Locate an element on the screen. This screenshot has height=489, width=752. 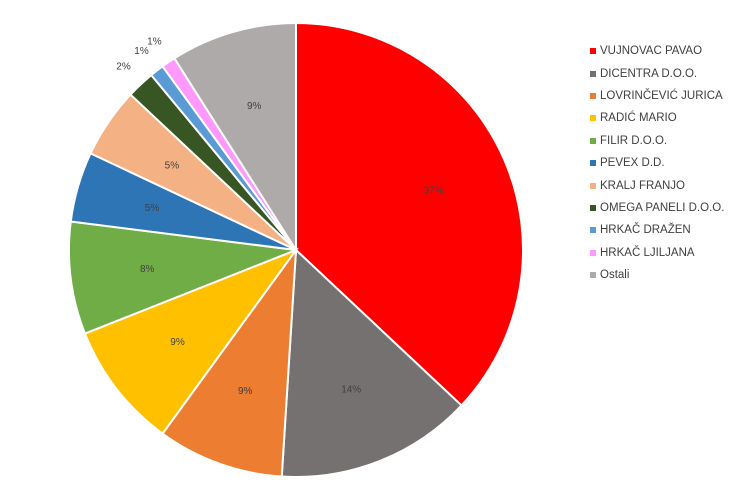
data-label-pevex-d-d: 5% is located at coordinates (152, 208).